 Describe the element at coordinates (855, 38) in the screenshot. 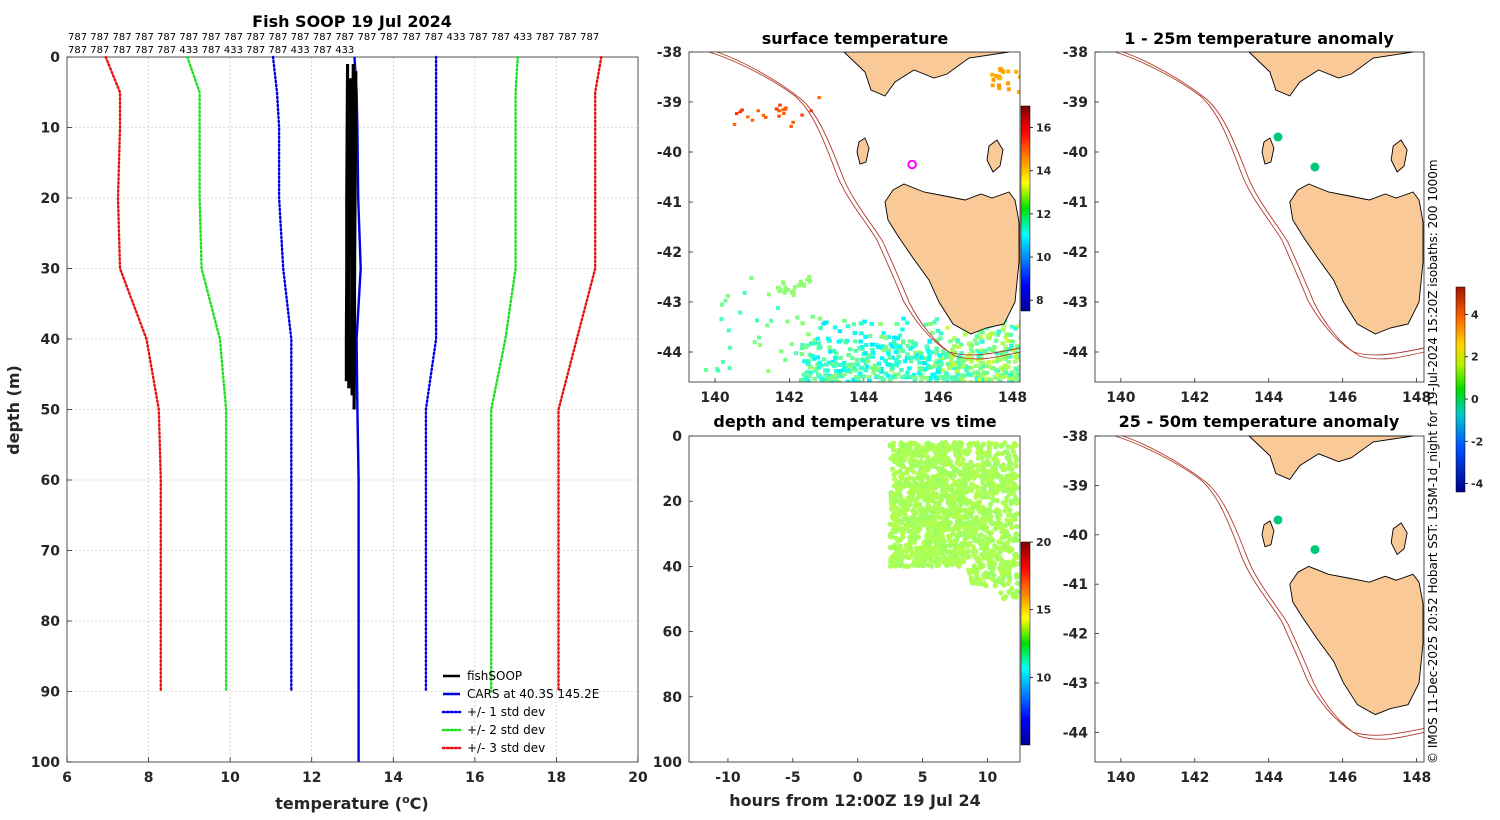

I see `sst-title: surface temperature` at that location.